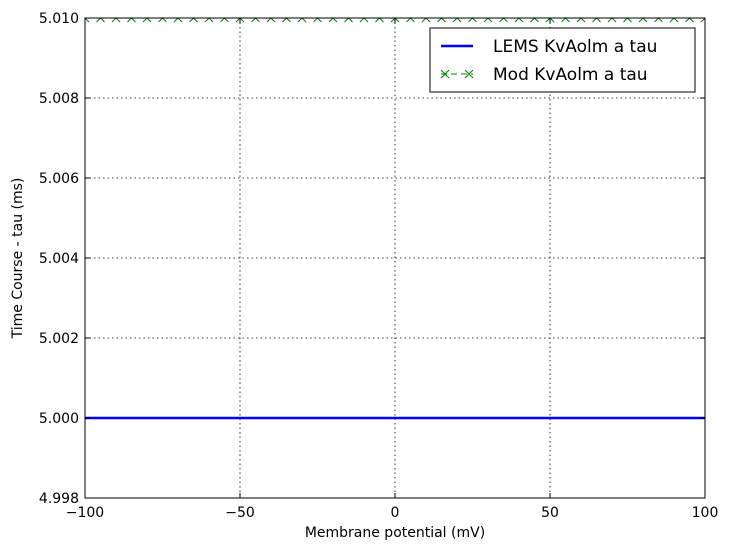 The width and height of the screenshot is (731, 550). What do you see at coordinates (550, 513) in the screenshot?
I see `x-tick-label: 50` at bounding box center [550, 513].